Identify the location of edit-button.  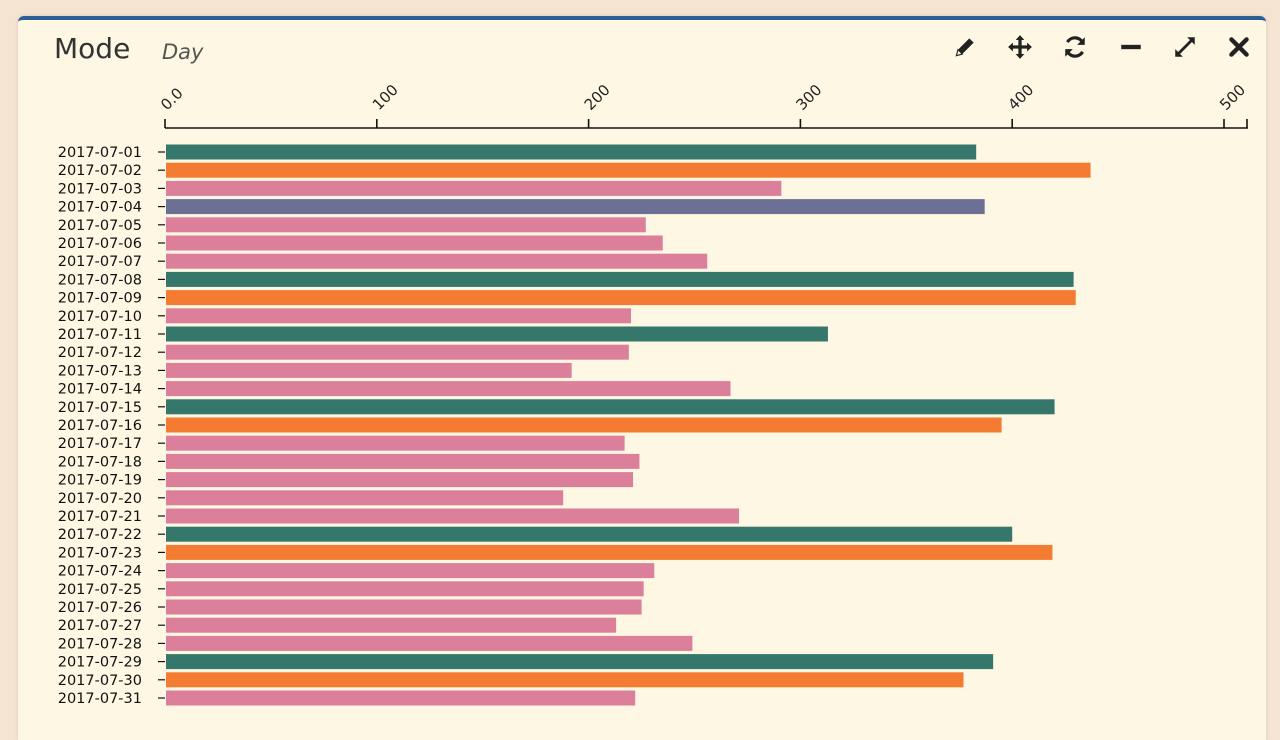
(965, 47).